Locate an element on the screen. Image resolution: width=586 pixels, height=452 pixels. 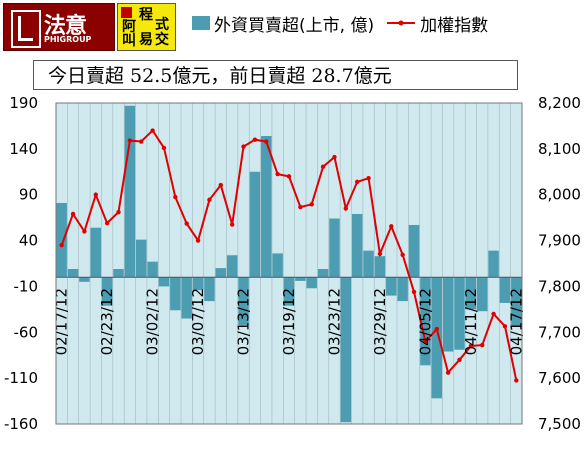
bar-02/17/12 is located at coordinates (61, 240).